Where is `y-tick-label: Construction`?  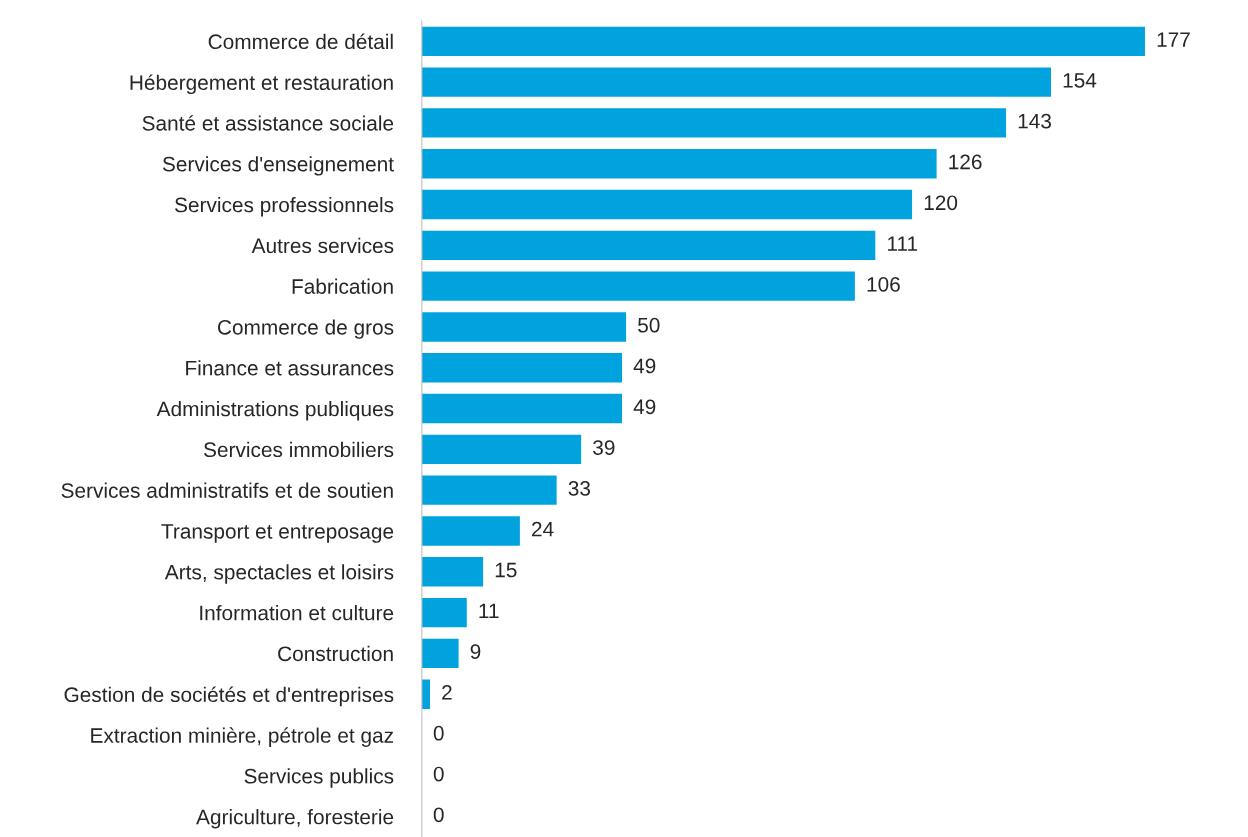 y-tick-label: Construction is located at coordinates (335, 653).